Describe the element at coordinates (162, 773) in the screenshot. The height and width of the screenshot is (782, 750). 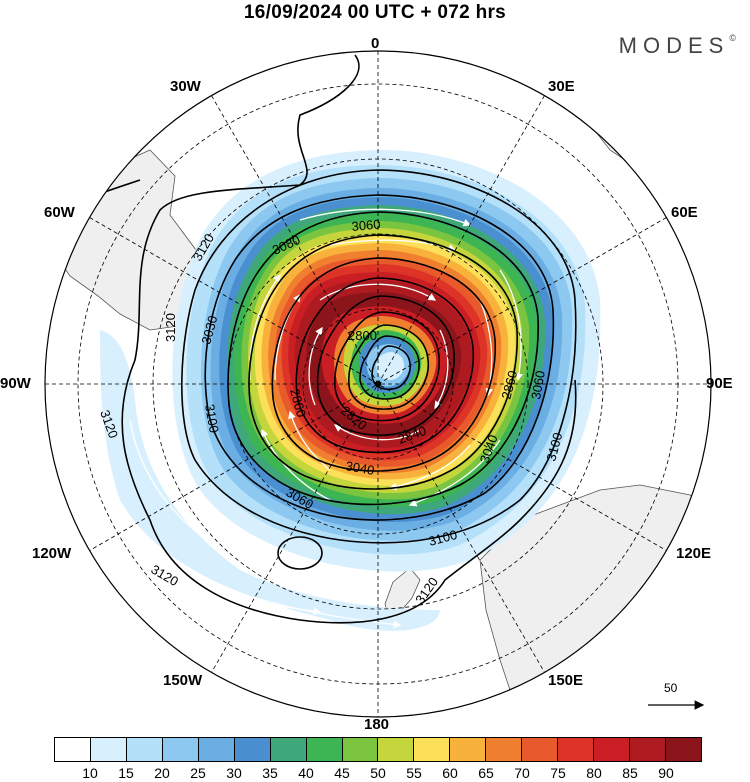
I see `colorbar-tick-label: 20` at that location.